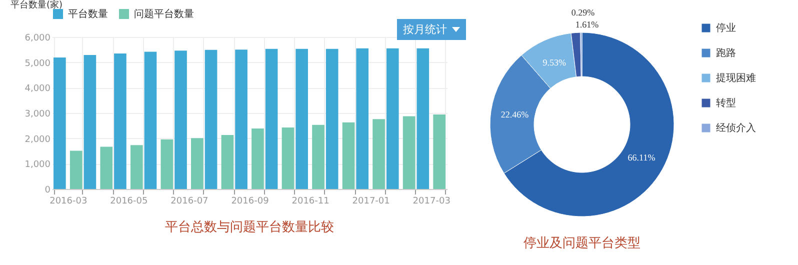 This screenshot has width=798, height=265. What do you see at coordinates (47, 191) in the screenshot?
I see `y-tick-label: 0` at bounding box center [47, 191].